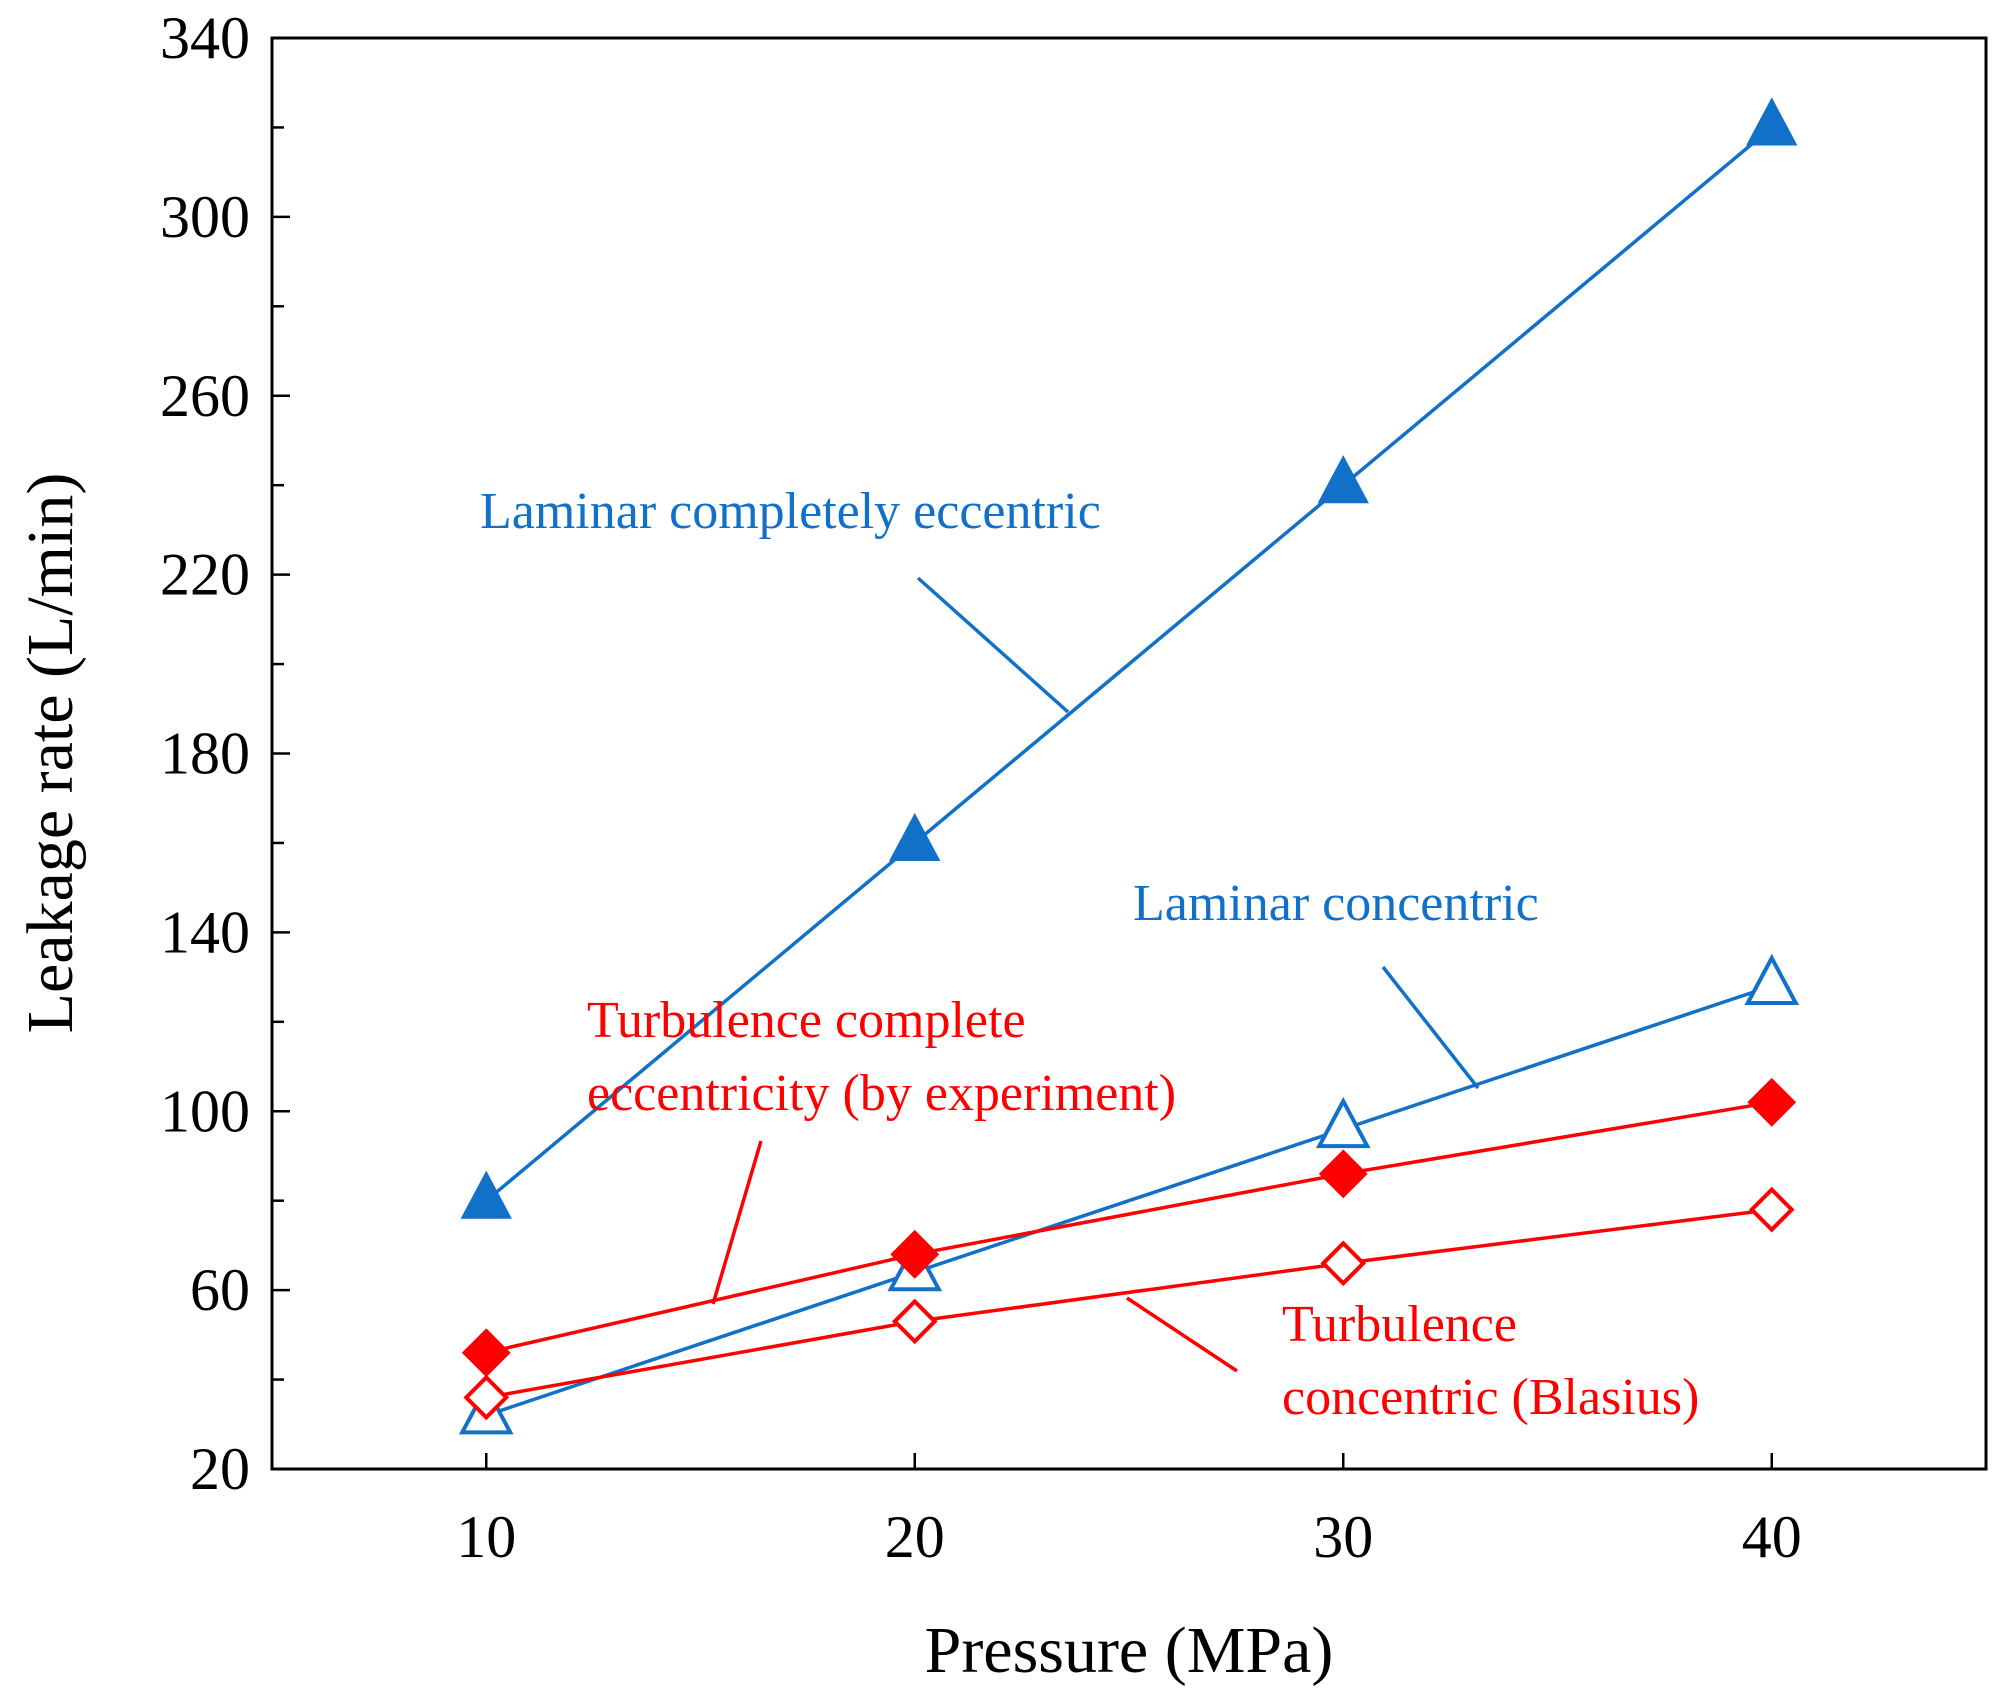 This screenshot has height=1697, width=1995. I want to click on annotation-label: Turbulence complete, so click(806, 1020).